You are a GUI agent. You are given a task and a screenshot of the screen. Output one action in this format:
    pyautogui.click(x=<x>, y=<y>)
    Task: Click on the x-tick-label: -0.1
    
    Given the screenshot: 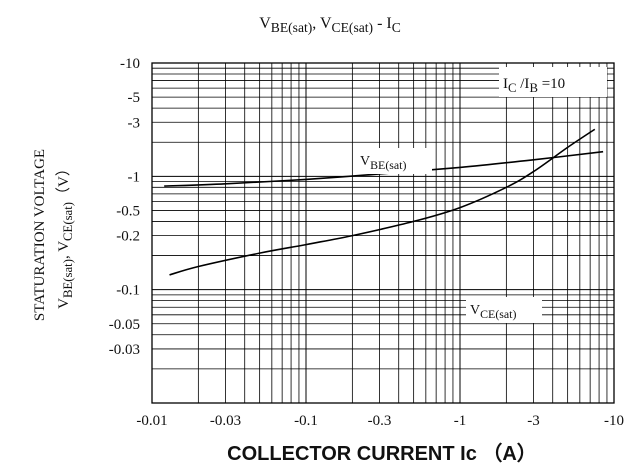 What is the action you would take?
    pyautogui.click(x=306, y=421)
    